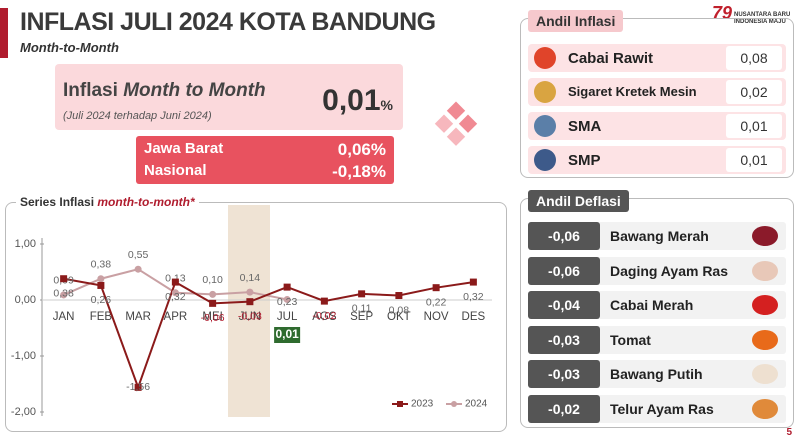 The height and width of the screenshot is (444, 800). Describe the element at coordinates (632, 91) in the screenshot. I see `item-name: Sigaret Kretek Mesin` at that location.